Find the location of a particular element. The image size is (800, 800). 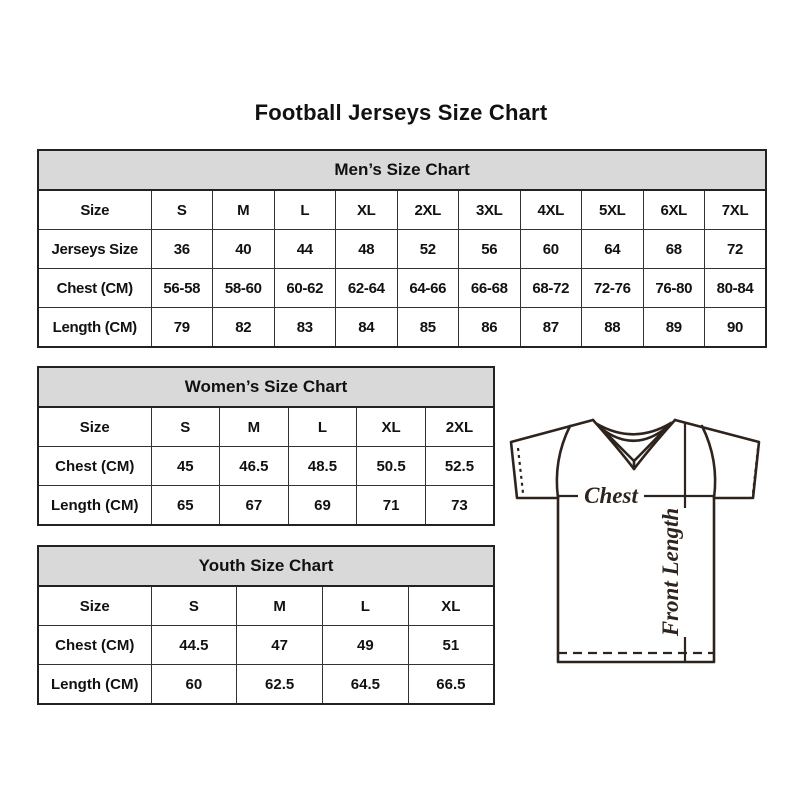

size-value-cell: 83 is located at coordinates (304, 327).